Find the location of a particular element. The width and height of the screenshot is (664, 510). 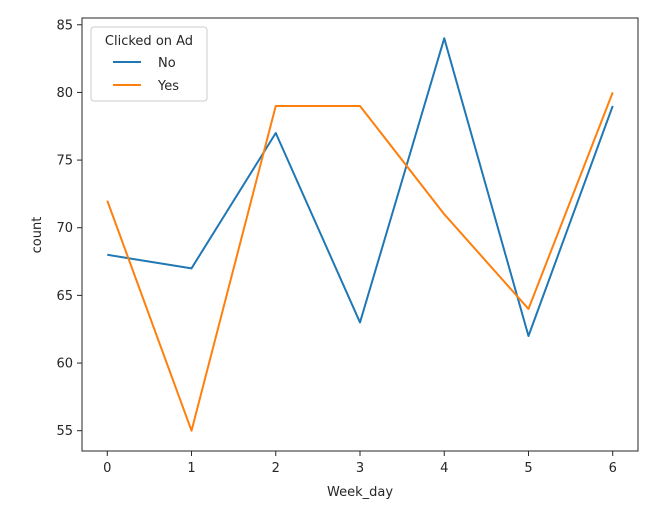

y-axis-ticks: 55 60 65 70 75 80 85 is located at coordinates (69, 228).